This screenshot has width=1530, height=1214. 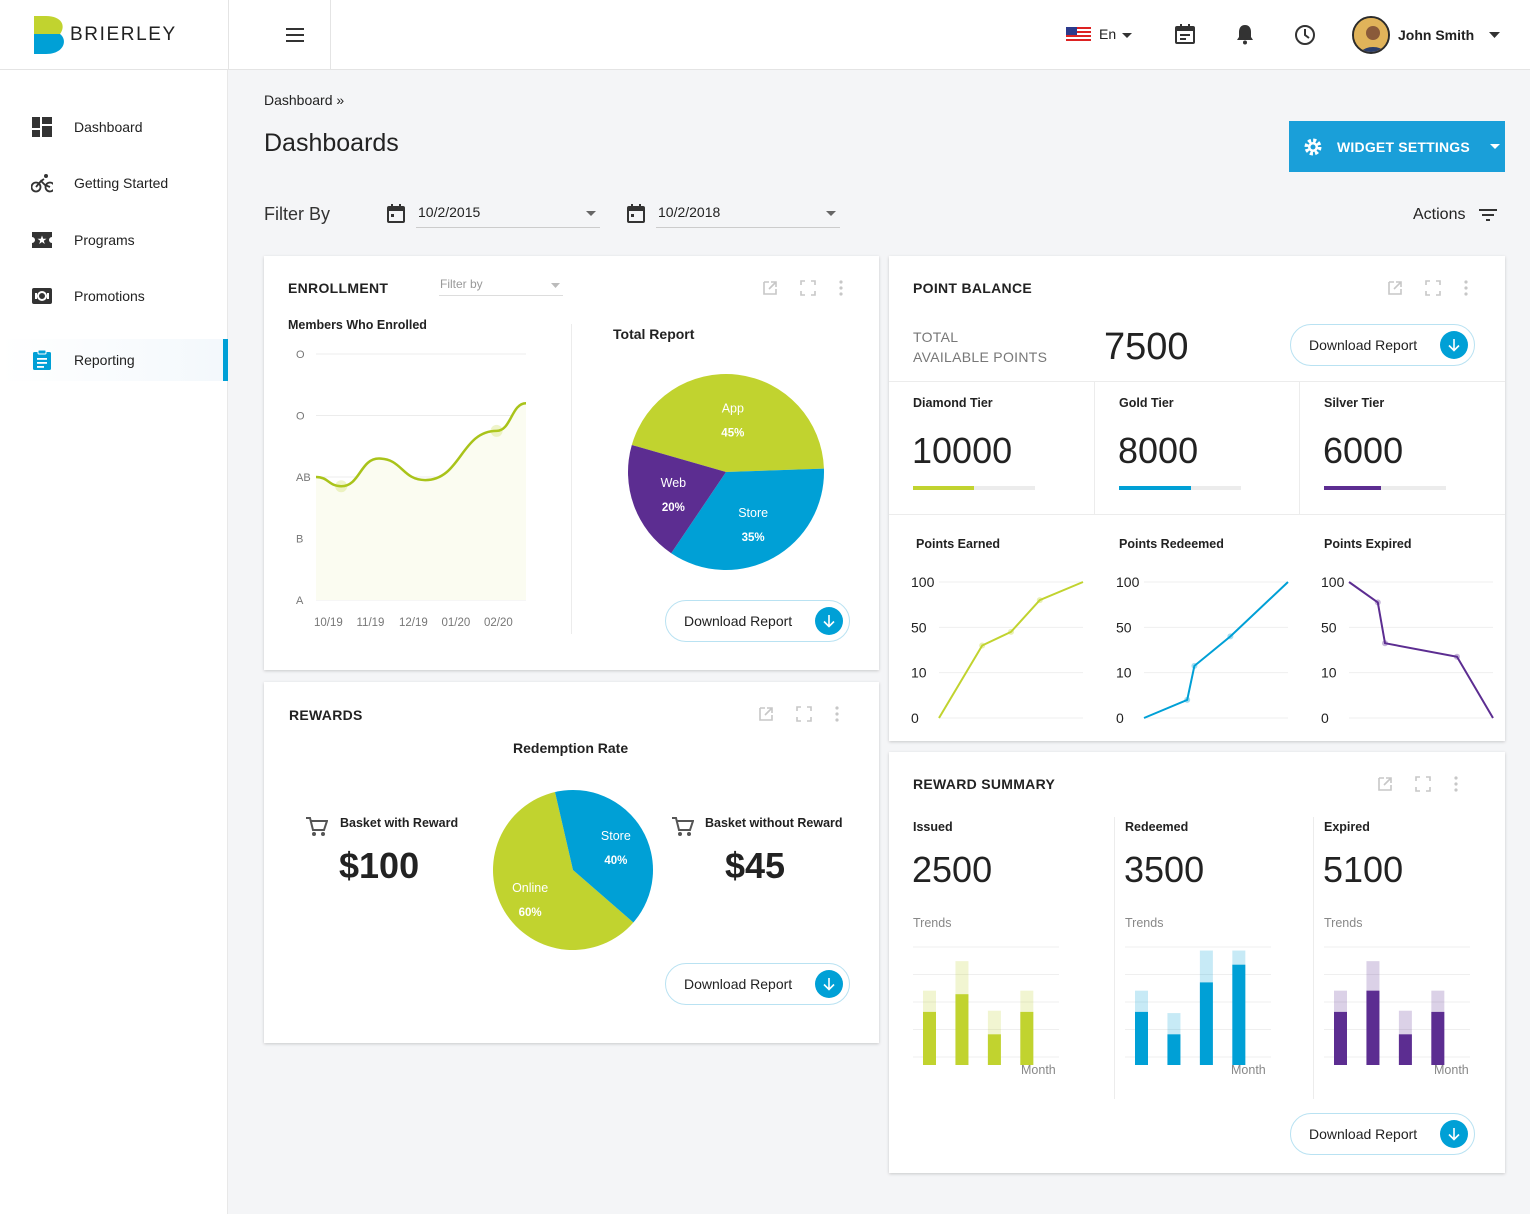 What do you see at coordinates (958, 544) in the screenshot?
I see `mini-chart-title: Points Earned` at bounding box center [958, 544].